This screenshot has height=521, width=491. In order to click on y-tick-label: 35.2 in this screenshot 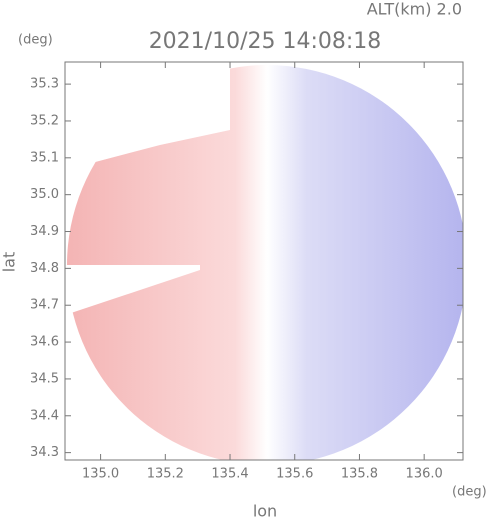, I will do `click(44, 120)`.